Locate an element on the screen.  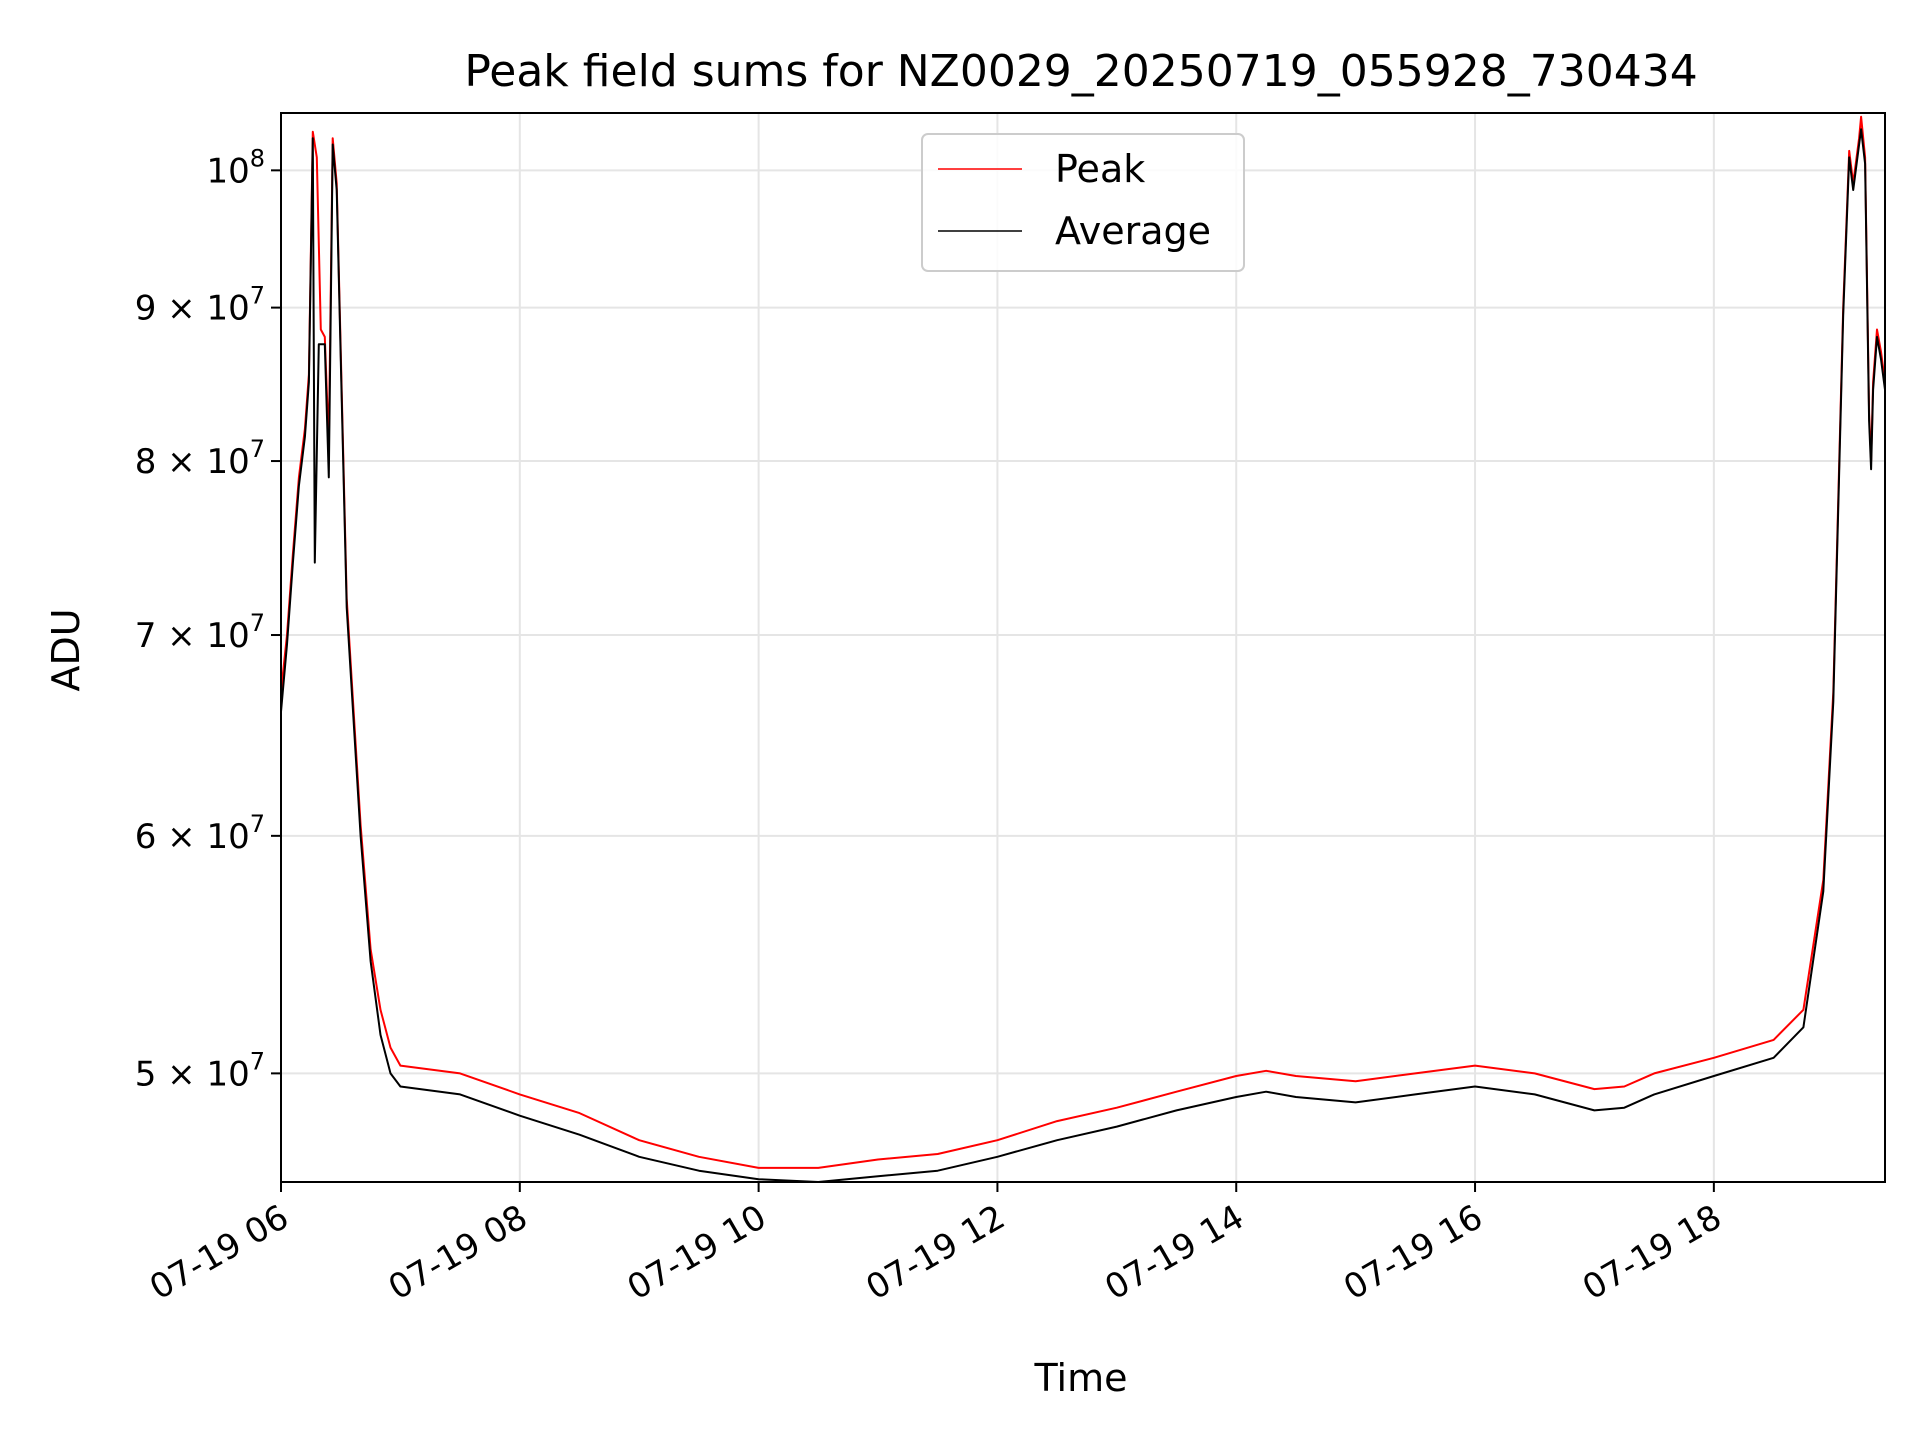
x-tick-label: 07-19 06 is located at coordinates (219, 1252).